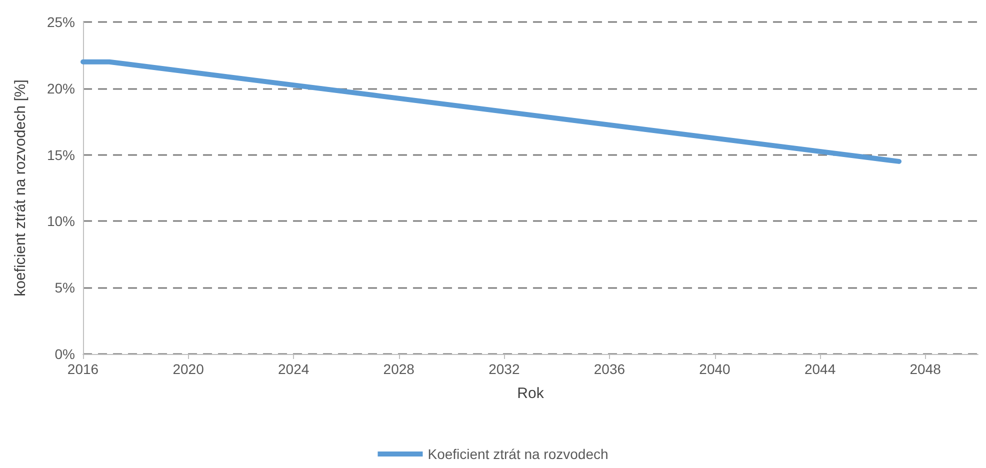 Image resolution: width=986 pixels, height=468 pixels. I want to click on y-axis-title: koeficient ztrát na rozvodech [%], so click(20, 188).